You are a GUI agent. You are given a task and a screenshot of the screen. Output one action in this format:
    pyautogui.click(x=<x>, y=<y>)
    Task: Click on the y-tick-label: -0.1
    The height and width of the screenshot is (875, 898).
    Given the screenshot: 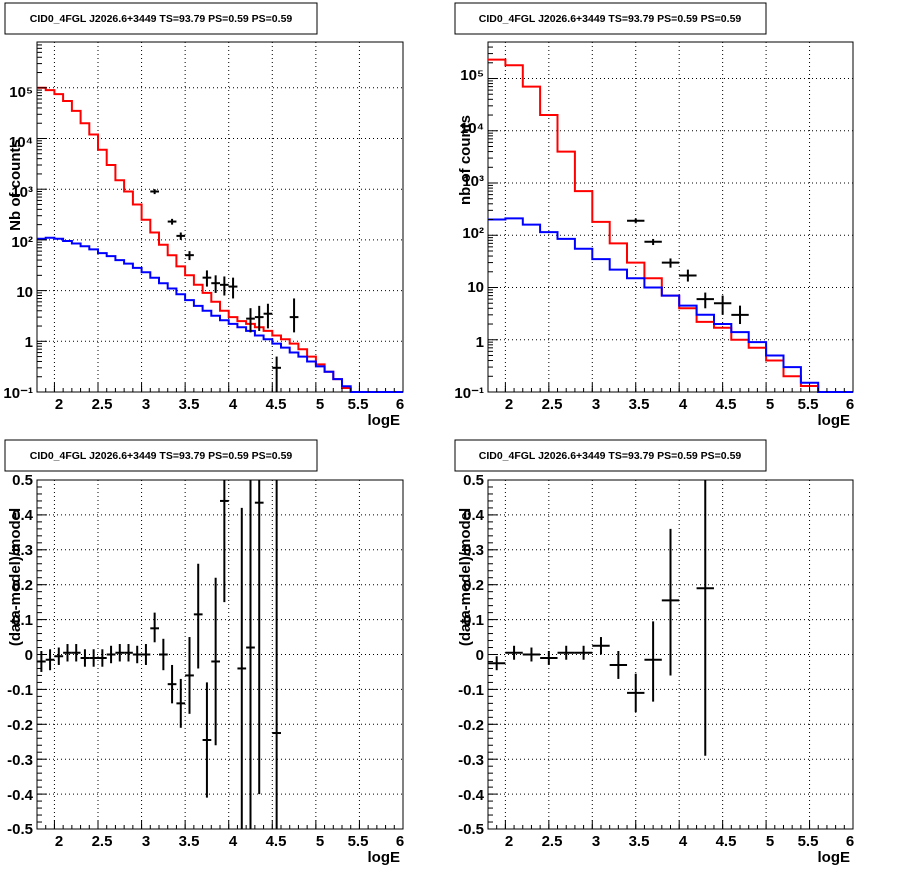 What is the action you would take?
    pyautogui.click(x=20, y=690)
    